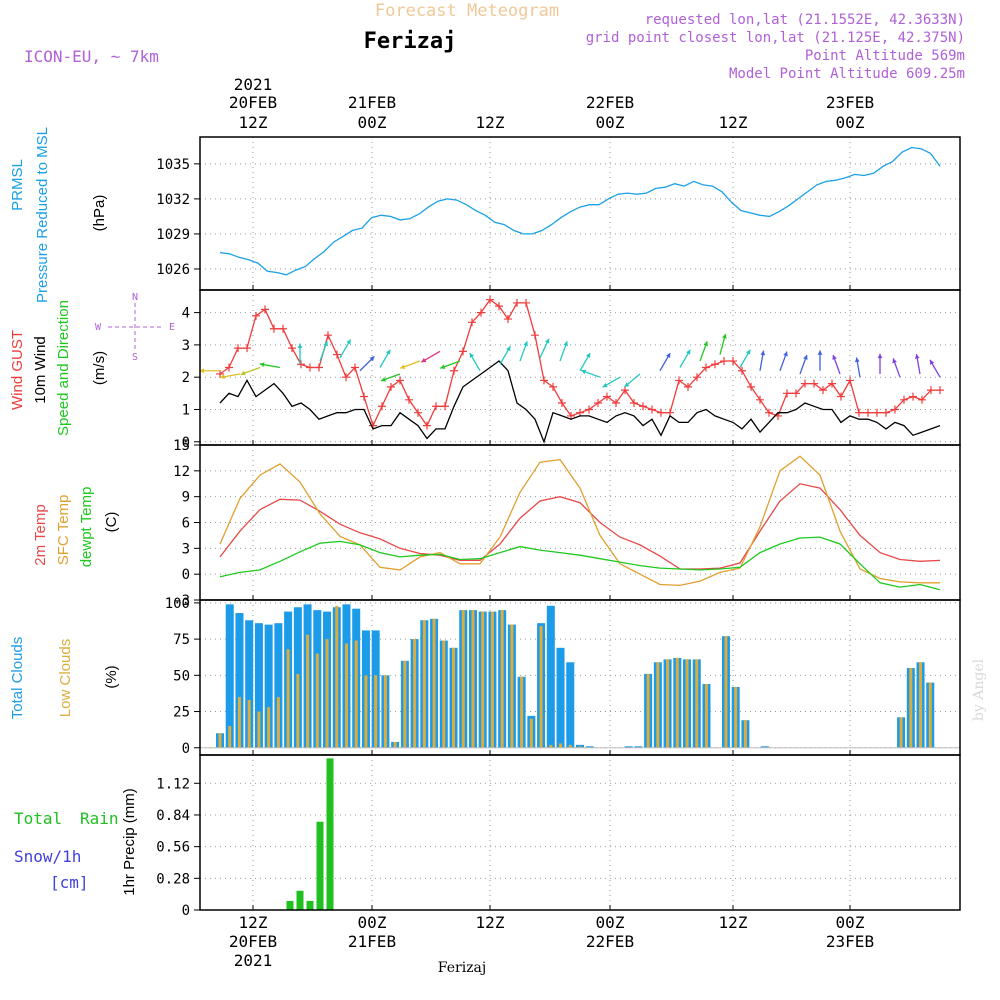 This screenshot has width=1000, height=1000. What do you see at coordinates (610, 941) in the screenshot?
I see `time-label-bottom: 22FEB` at bounding box center [610, 941].